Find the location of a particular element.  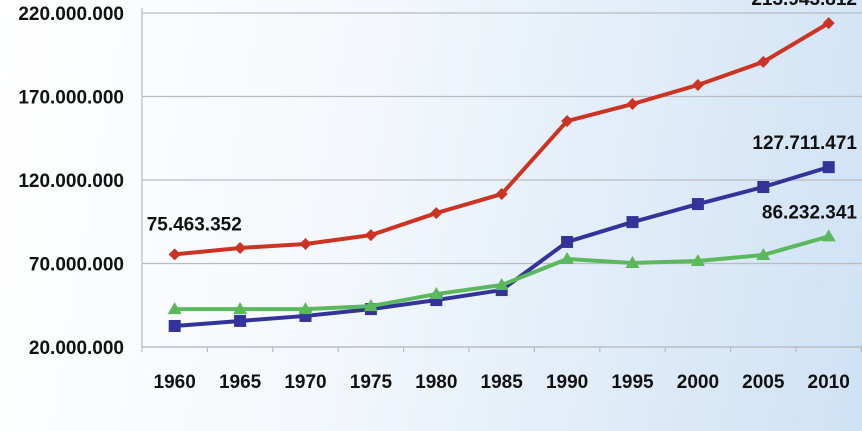

y-tick-label: 220.000.000 is located at coordinates (71, 14).